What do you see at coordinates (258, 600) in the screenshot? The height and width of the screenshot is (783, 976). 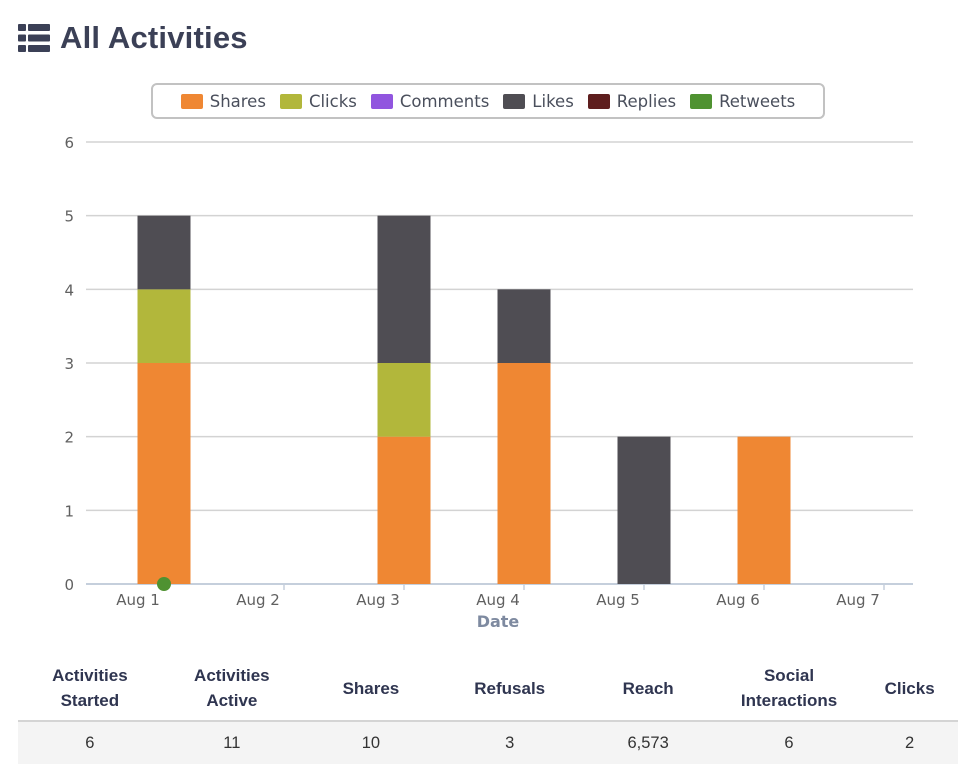 I see `x-tick-label: Aug 2` at bounding box center [258, 600].